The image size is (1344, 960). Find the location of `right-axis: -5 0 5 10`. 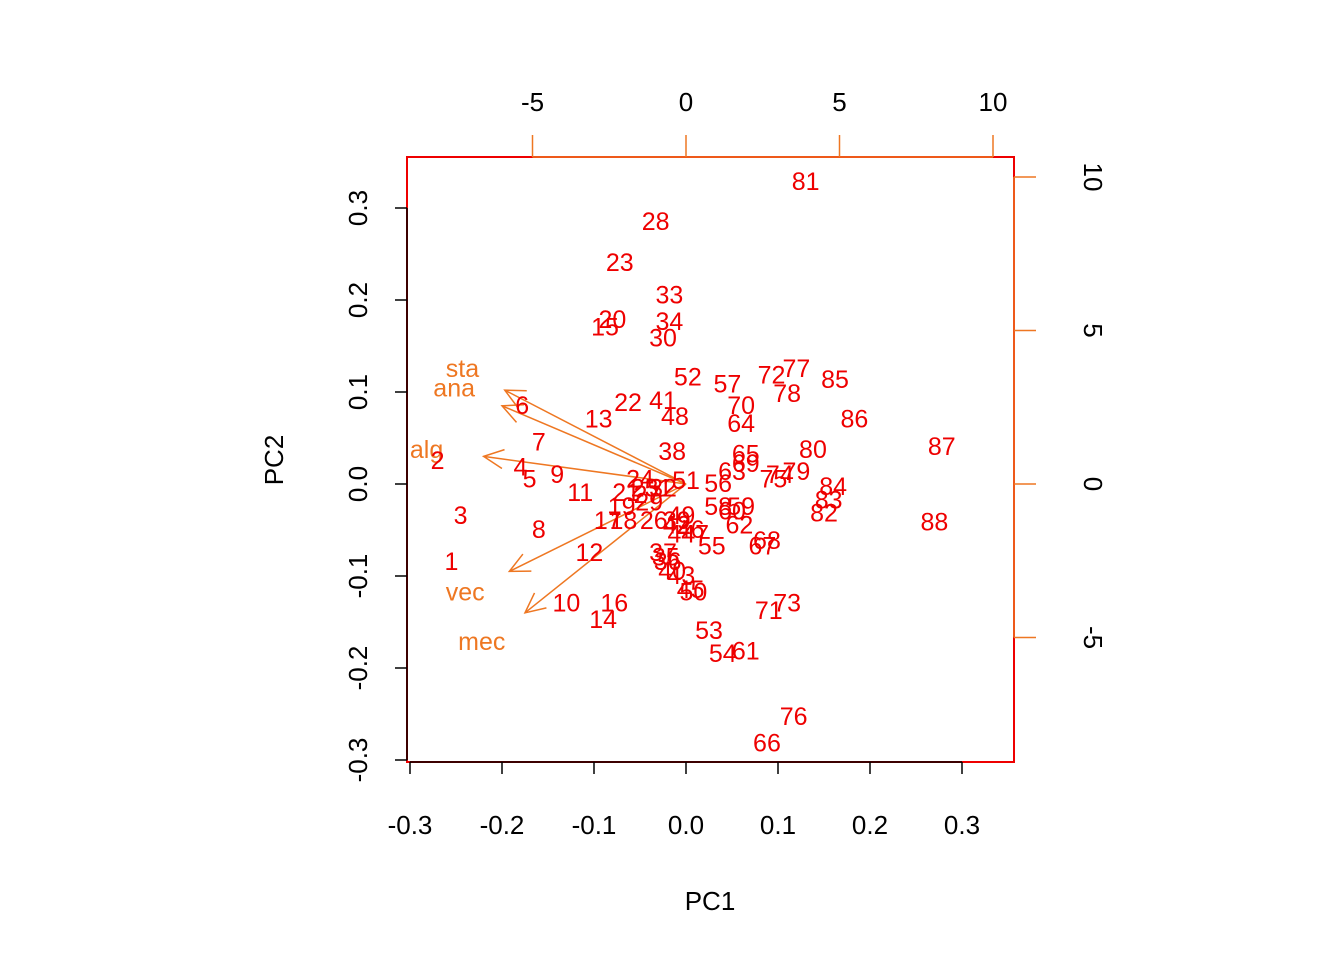

right-axis: -5 0 5 10 is located at coordinates (1060, 406).